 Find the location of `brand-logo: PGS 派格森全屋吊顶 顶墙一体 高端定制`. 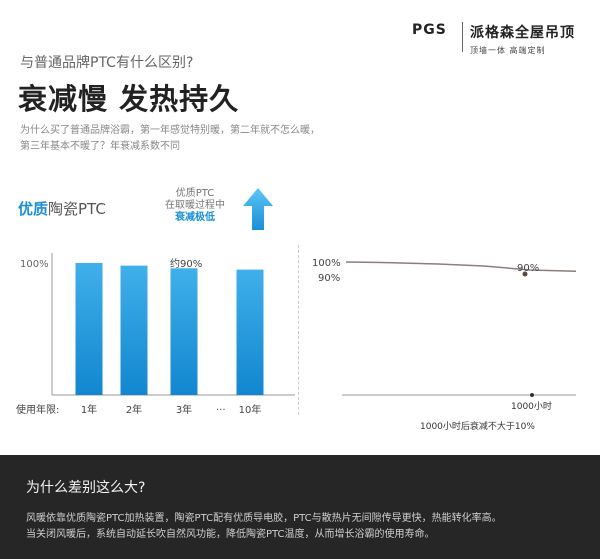

brand-logo: PGS 派格森全屋吊顶 顶墙一体 高端定制 is located at coordinates (502, 40).